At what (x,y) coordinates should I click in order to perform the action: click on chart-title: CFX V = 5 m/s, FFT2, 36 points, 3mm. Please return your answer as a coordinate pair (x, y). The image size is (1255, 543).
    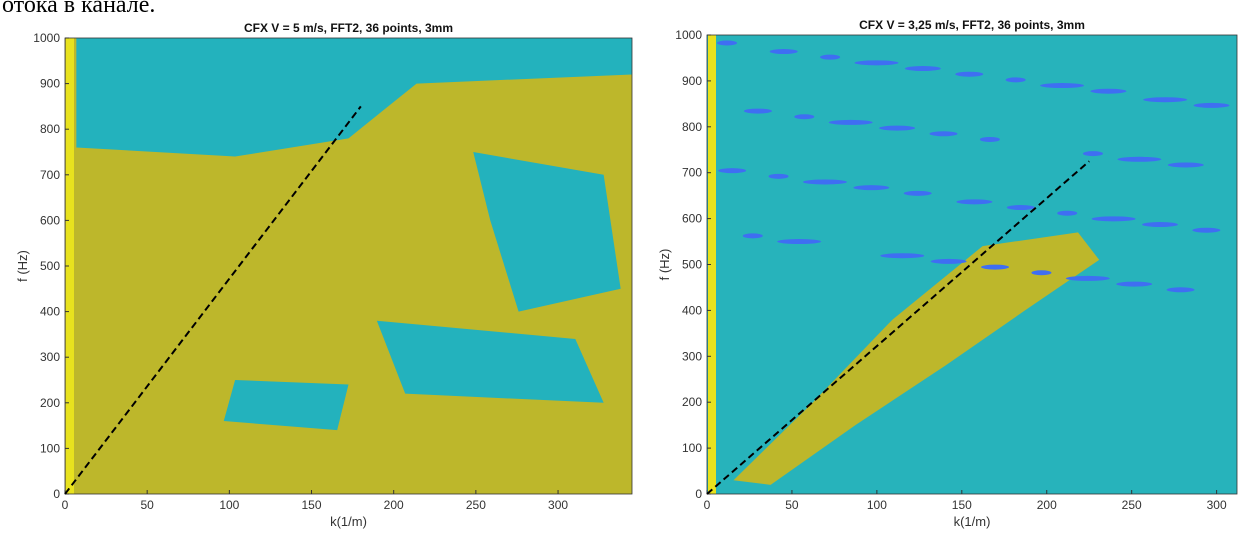
    Looking at the image, I should click on (348, 28).